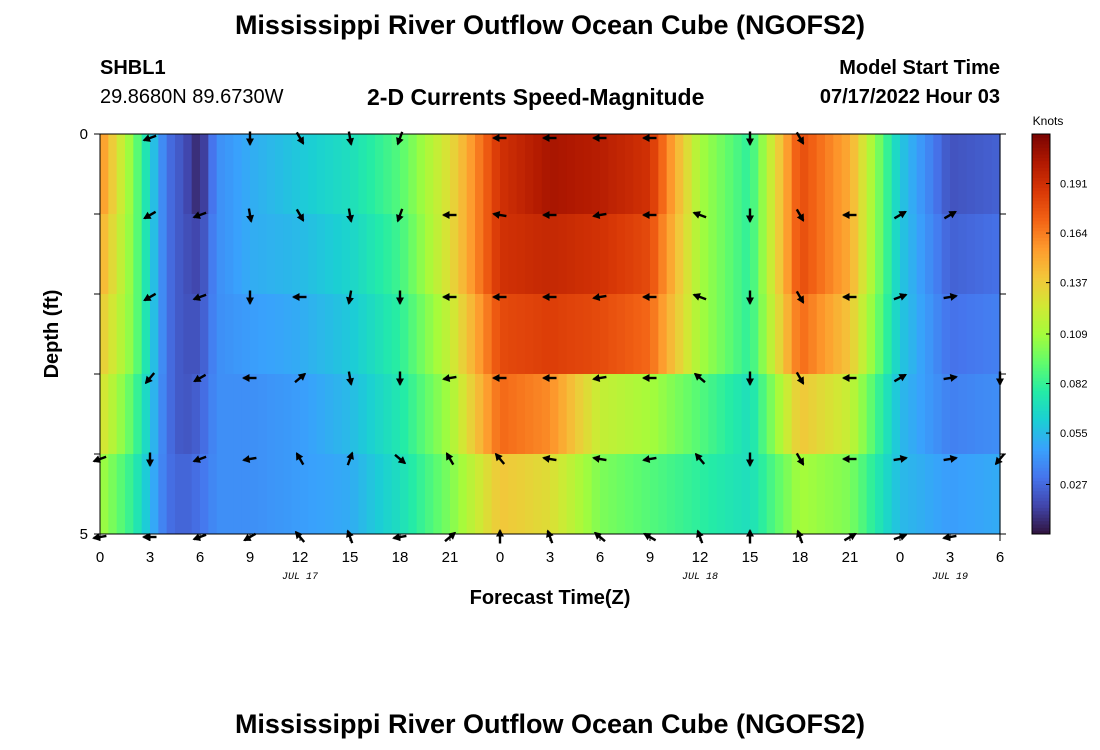  Describe the element at coordinates (950, 557) in the screenshot. I see `x-tick-label: 3` at that location.